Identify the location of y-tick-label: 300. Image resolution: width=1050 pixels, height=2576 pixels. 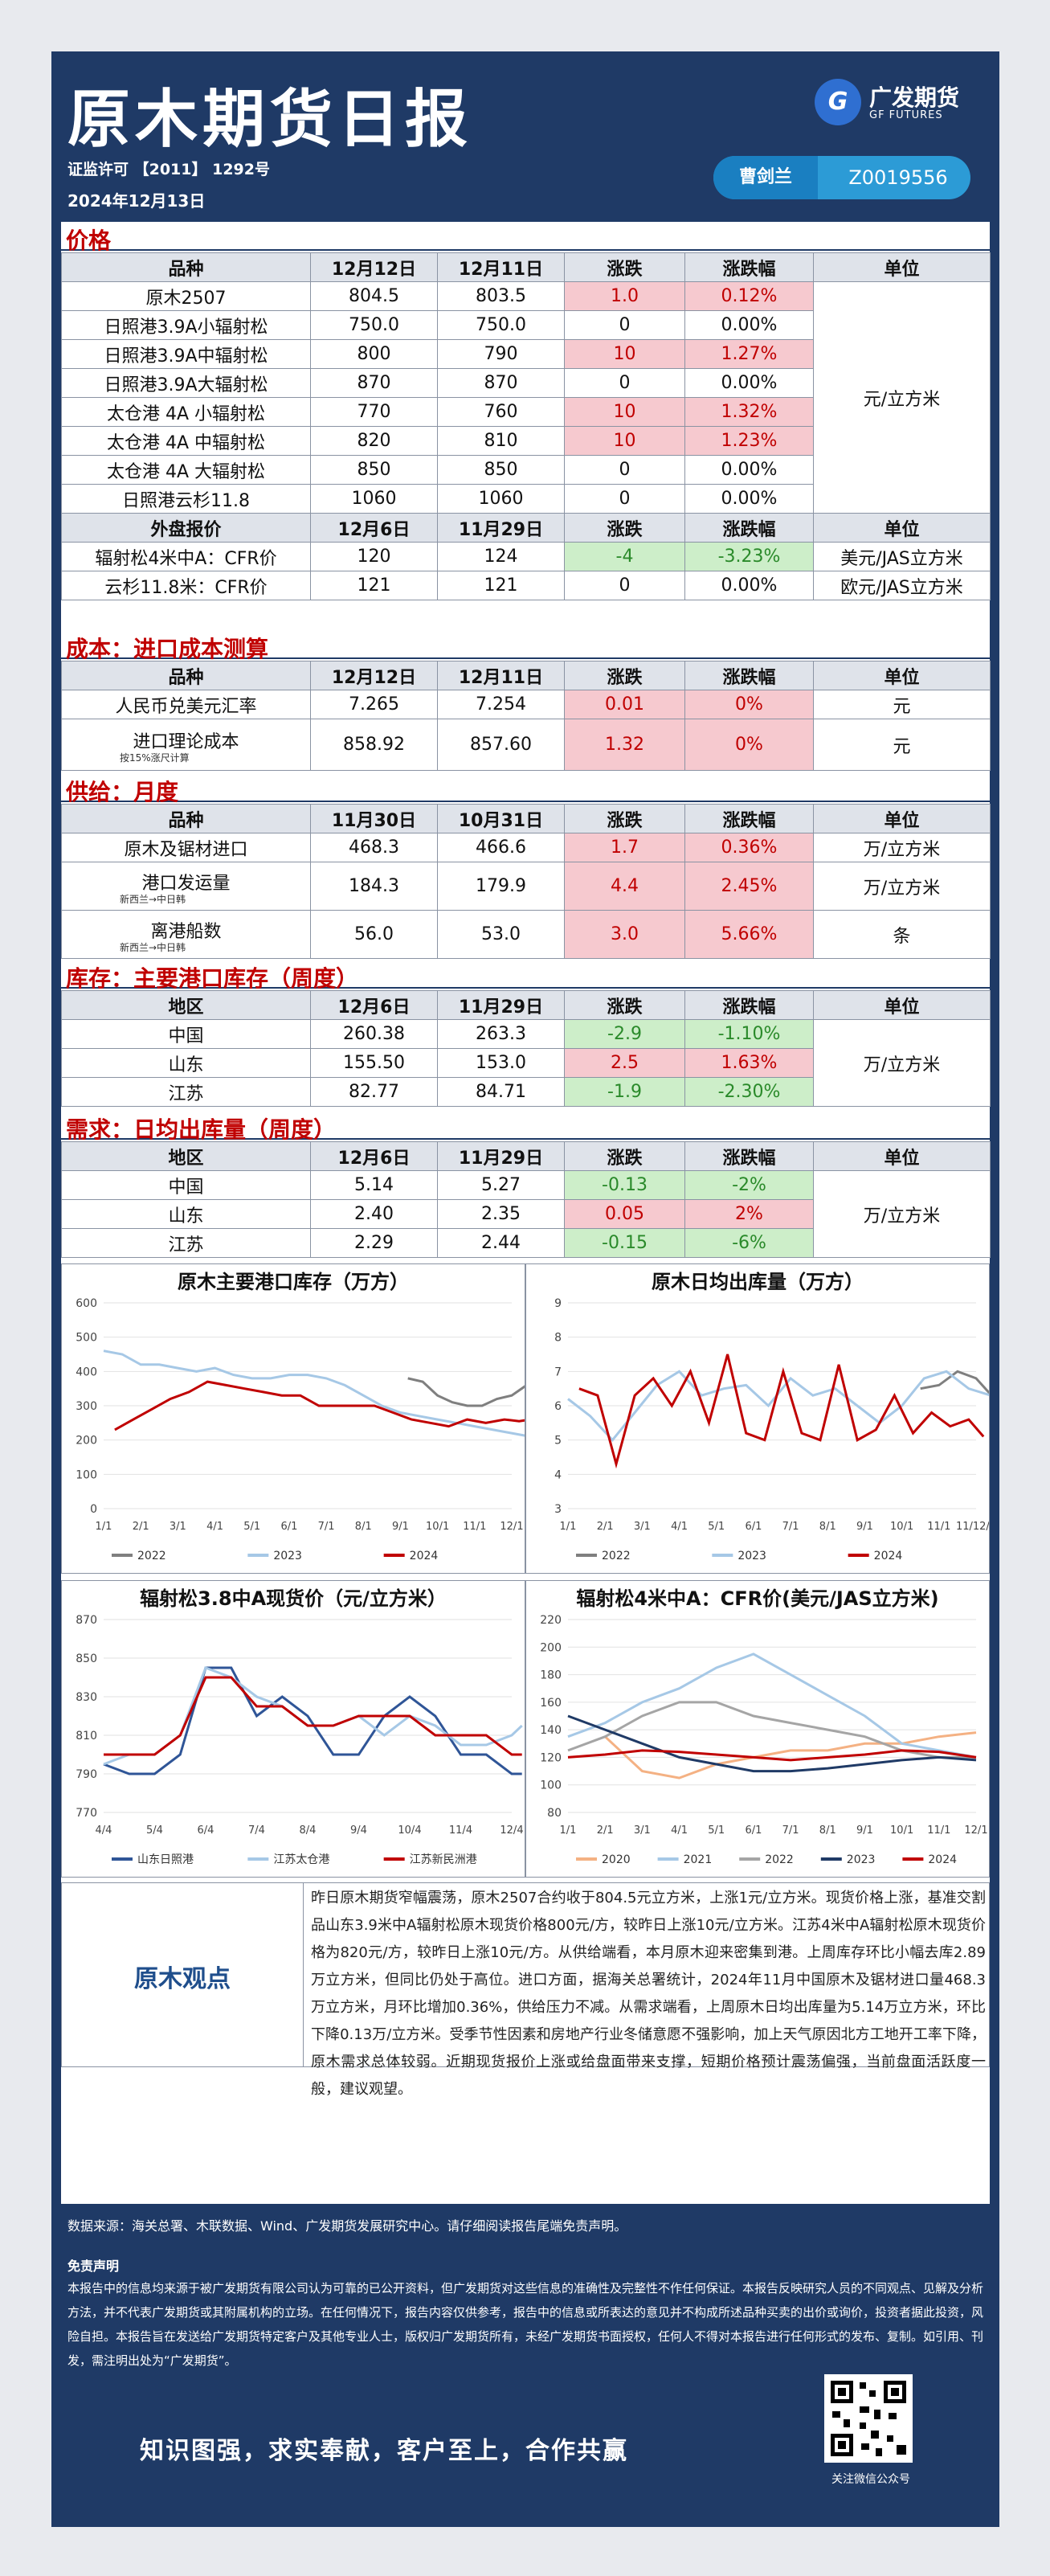
(86, 1406).